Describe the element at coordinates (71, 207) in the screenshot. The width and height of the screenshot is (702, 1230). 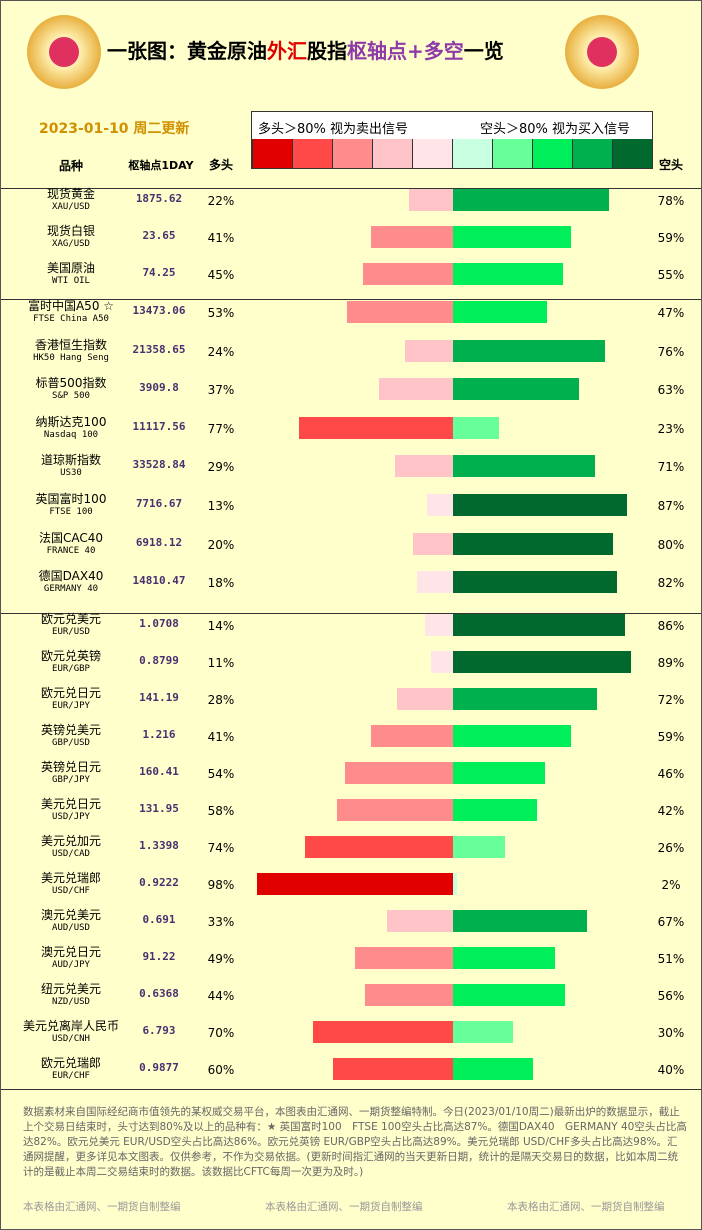
I see `row-code: XAU/USD` at that location.